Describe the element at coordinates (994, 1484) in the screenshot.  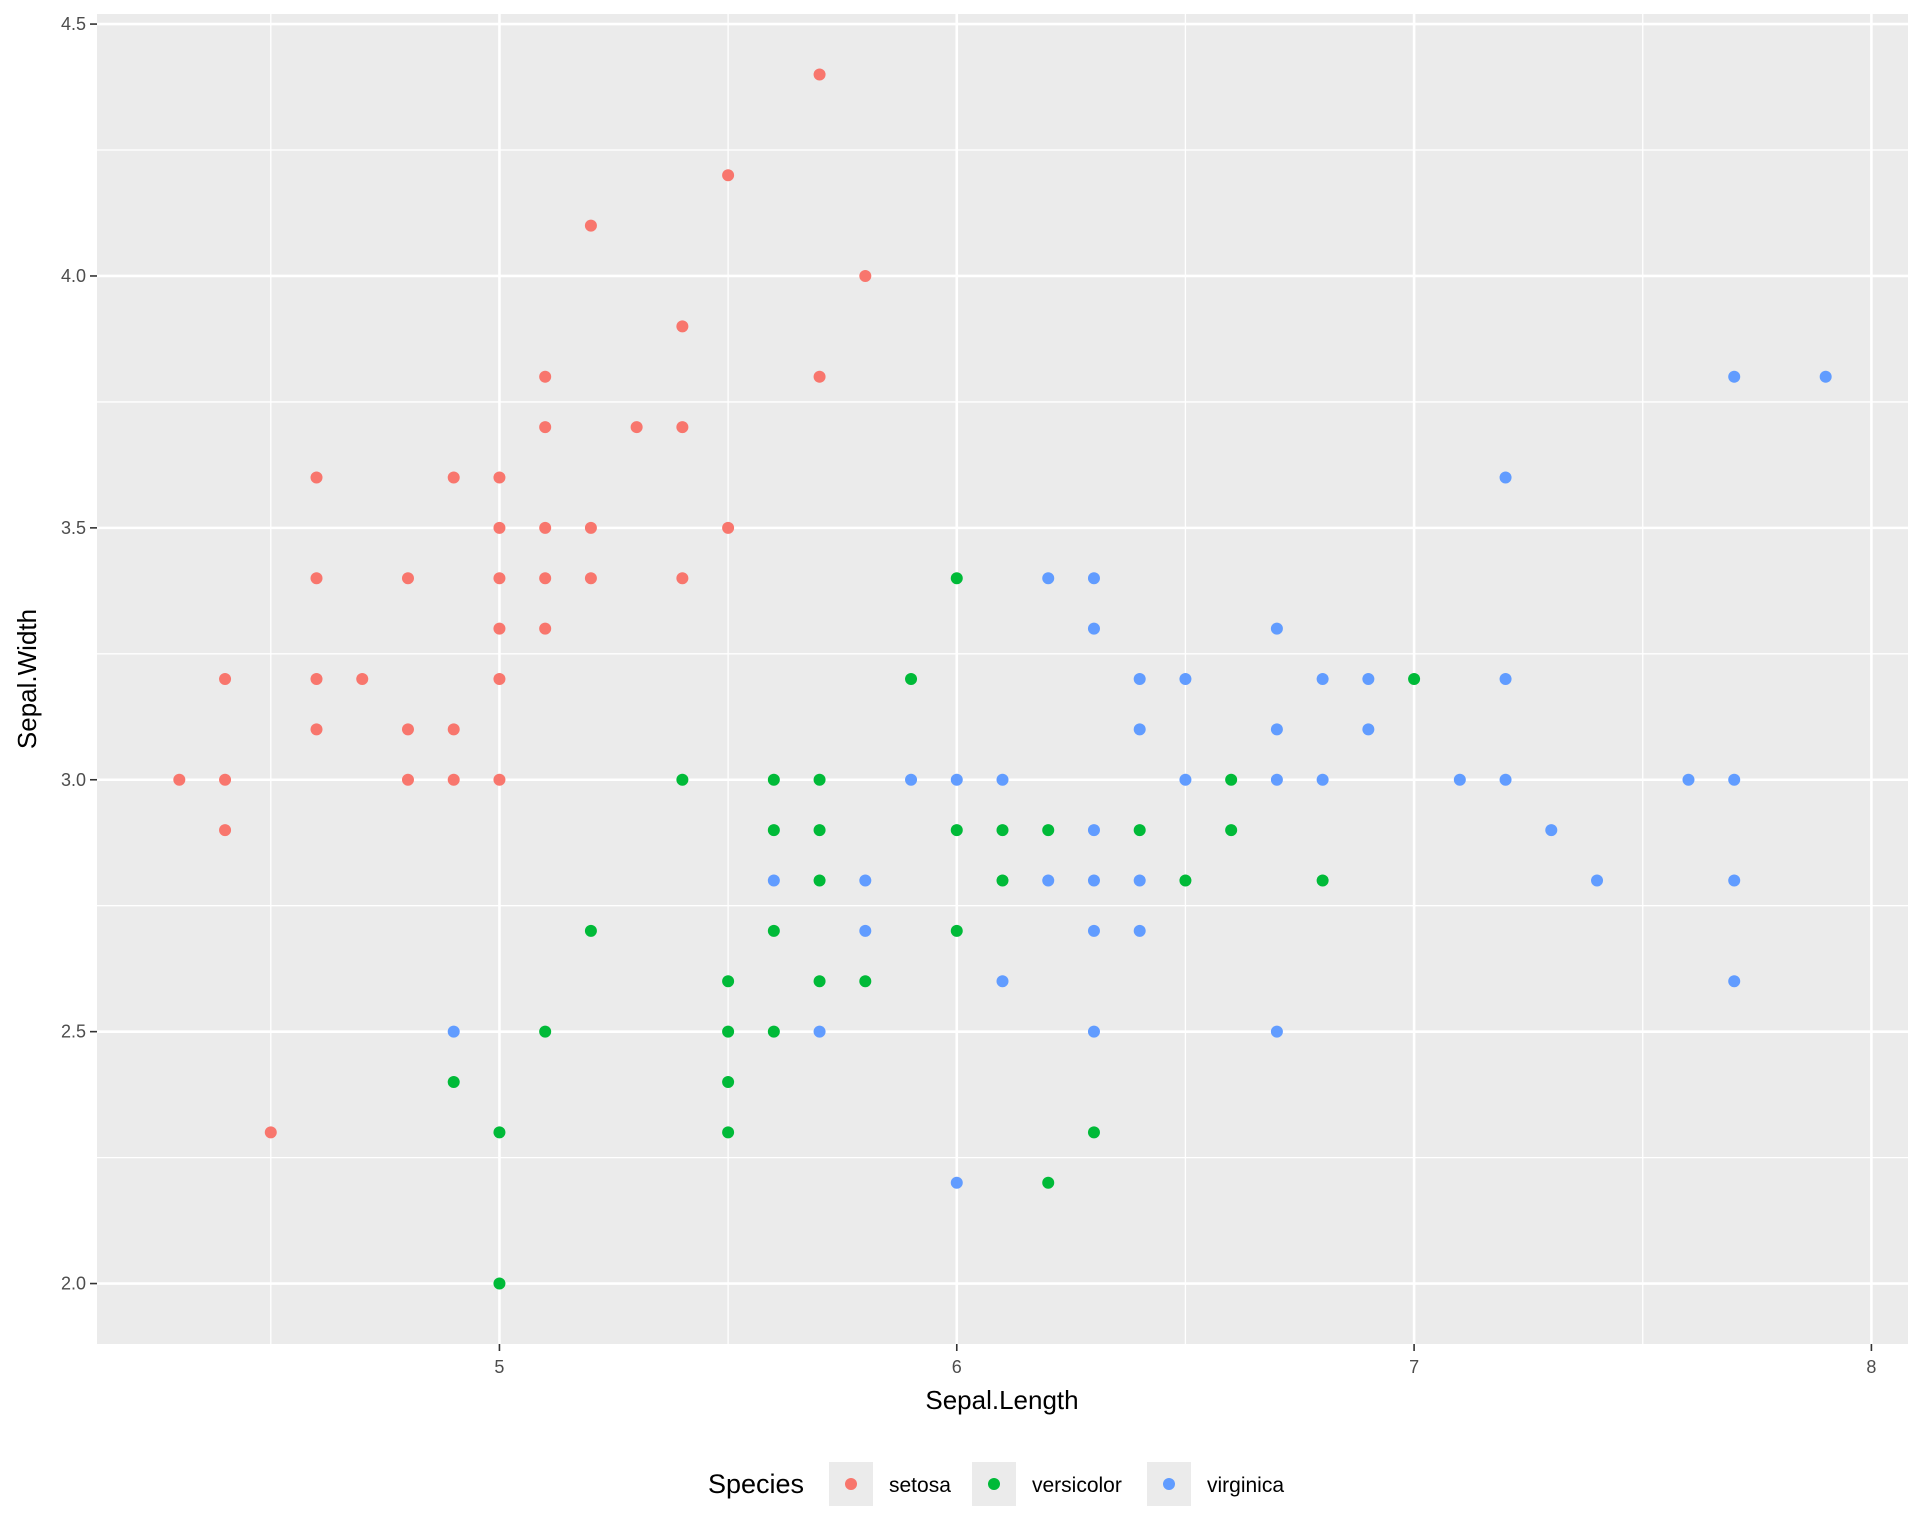
I see `legend-marker-versicolor` at that location.